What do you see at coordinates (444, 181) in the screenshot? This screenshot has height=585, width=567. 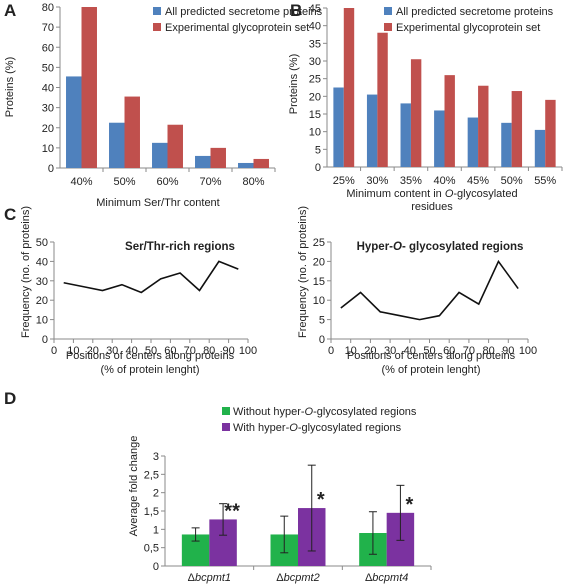 I see `chart-b-category-label: 40%` at bounding box center [444, 181].